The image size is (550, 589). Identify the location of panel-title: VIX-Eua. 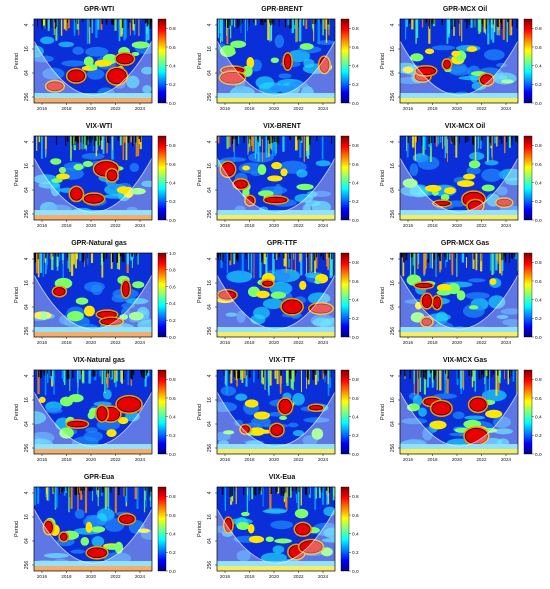
(282, 477).